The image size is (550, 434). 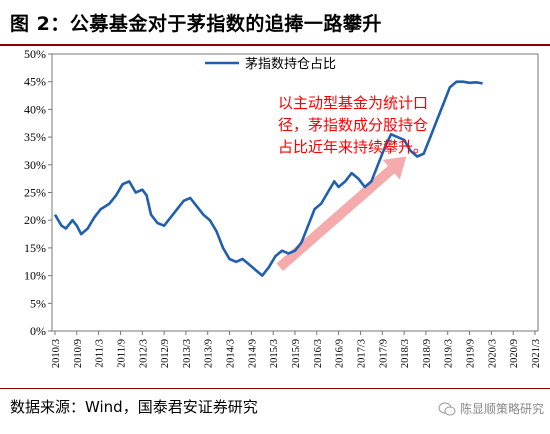 What do you see at coordinates (340, 353) in the screenshot?
I see `x-tick-label: 2016/9` at bounding box center [340, 353].